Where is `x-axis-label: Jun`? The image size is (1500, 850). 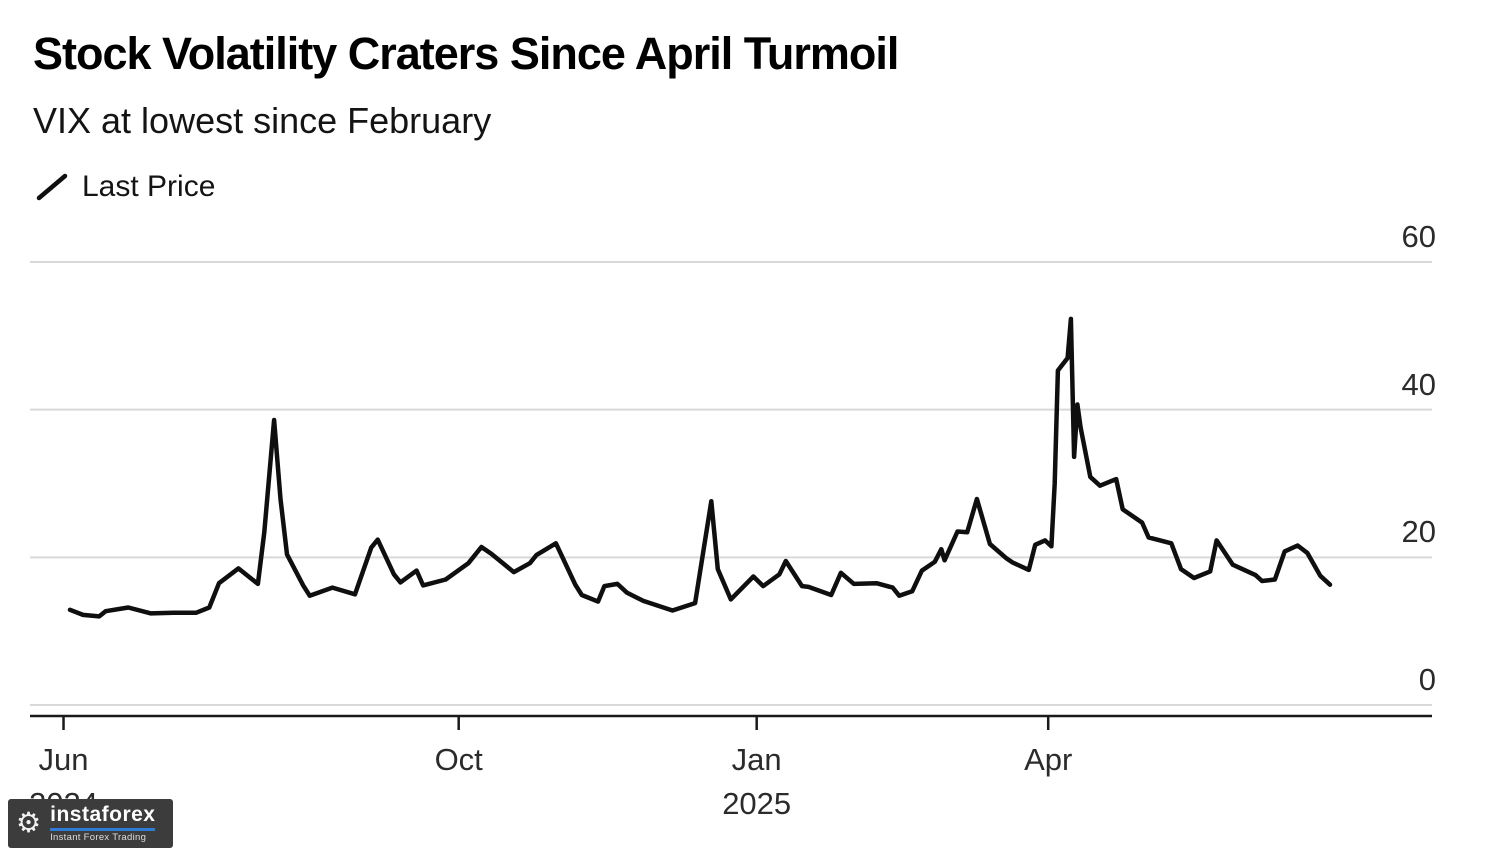
x-axis-label: Jun is located at coordinates (63, 759).